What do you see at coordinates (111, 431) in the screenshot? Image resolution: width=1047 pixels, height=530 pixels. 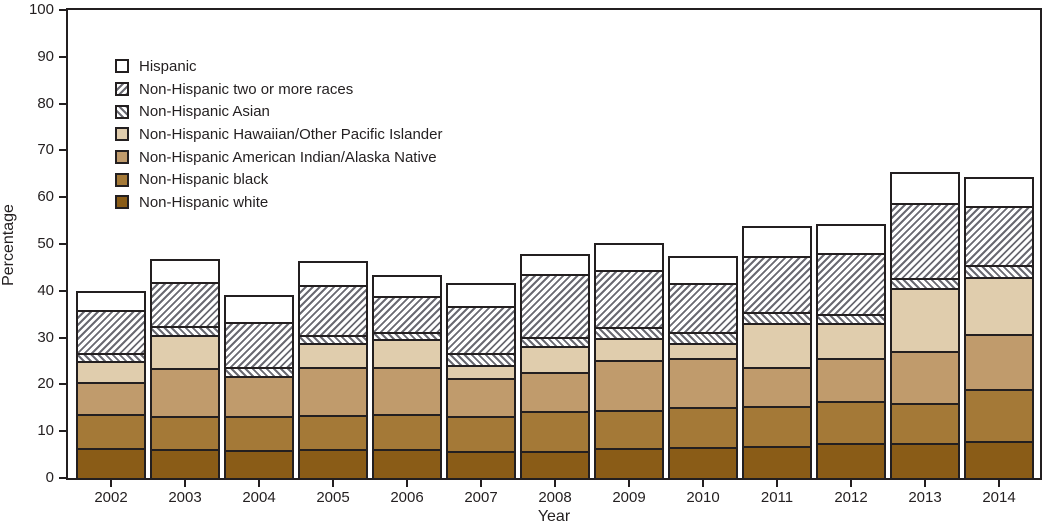 I see `bar-2002-segment-non-hispanic-black` at bounding box center [111, 431].